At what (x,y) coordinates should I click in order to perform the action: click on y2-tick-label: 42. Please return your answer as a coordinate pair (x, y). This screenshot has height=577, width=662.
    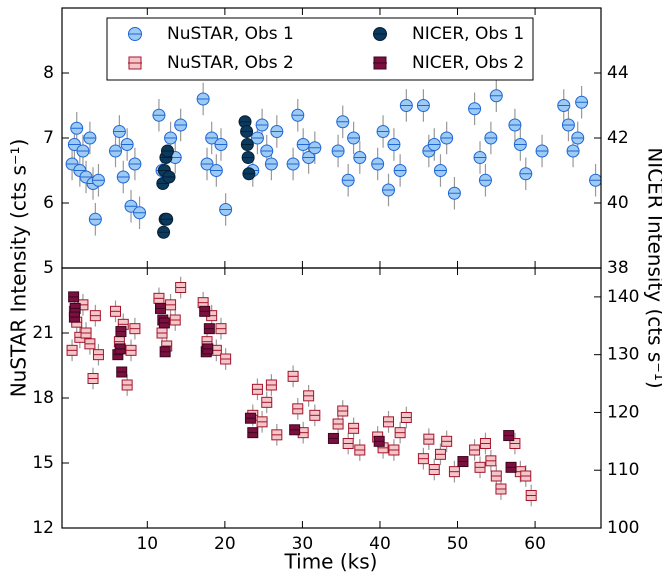
    Looking at the image, I should click on (618, 138).